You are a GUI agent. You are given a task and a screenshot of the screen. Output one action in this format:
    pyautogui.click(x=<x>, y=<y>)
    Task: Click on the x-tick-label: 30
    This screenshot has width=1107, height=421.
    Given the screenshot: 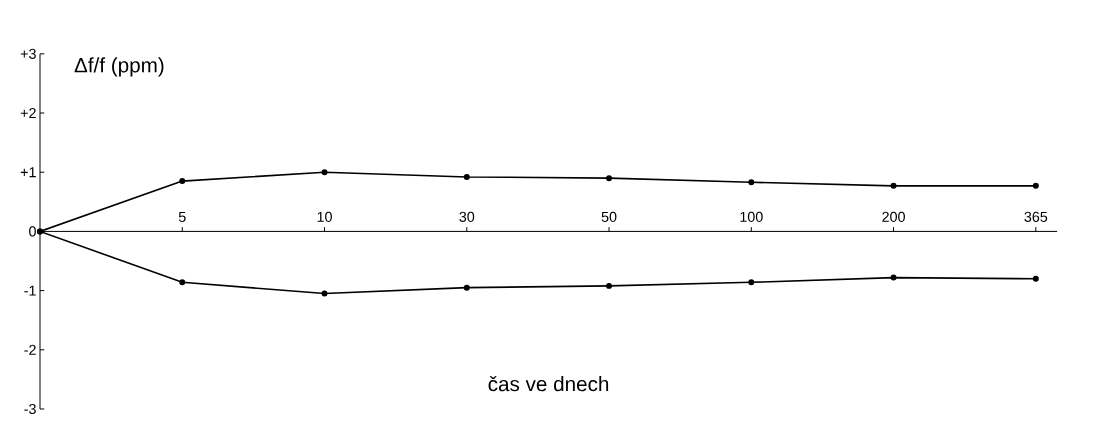 What is the action you would take?
    pyautogui.click(x=467, y=216)
    